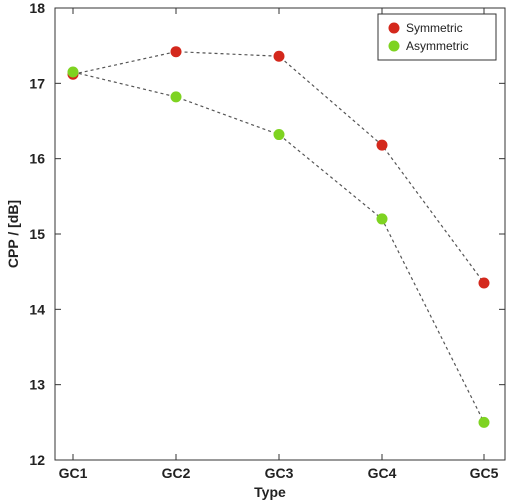 This screenshot has height=503, width=510. What do you see at coordinates (270, 492) in the screenshot?
I see `x-axis-title: Type` at bounding box center [270, 492].